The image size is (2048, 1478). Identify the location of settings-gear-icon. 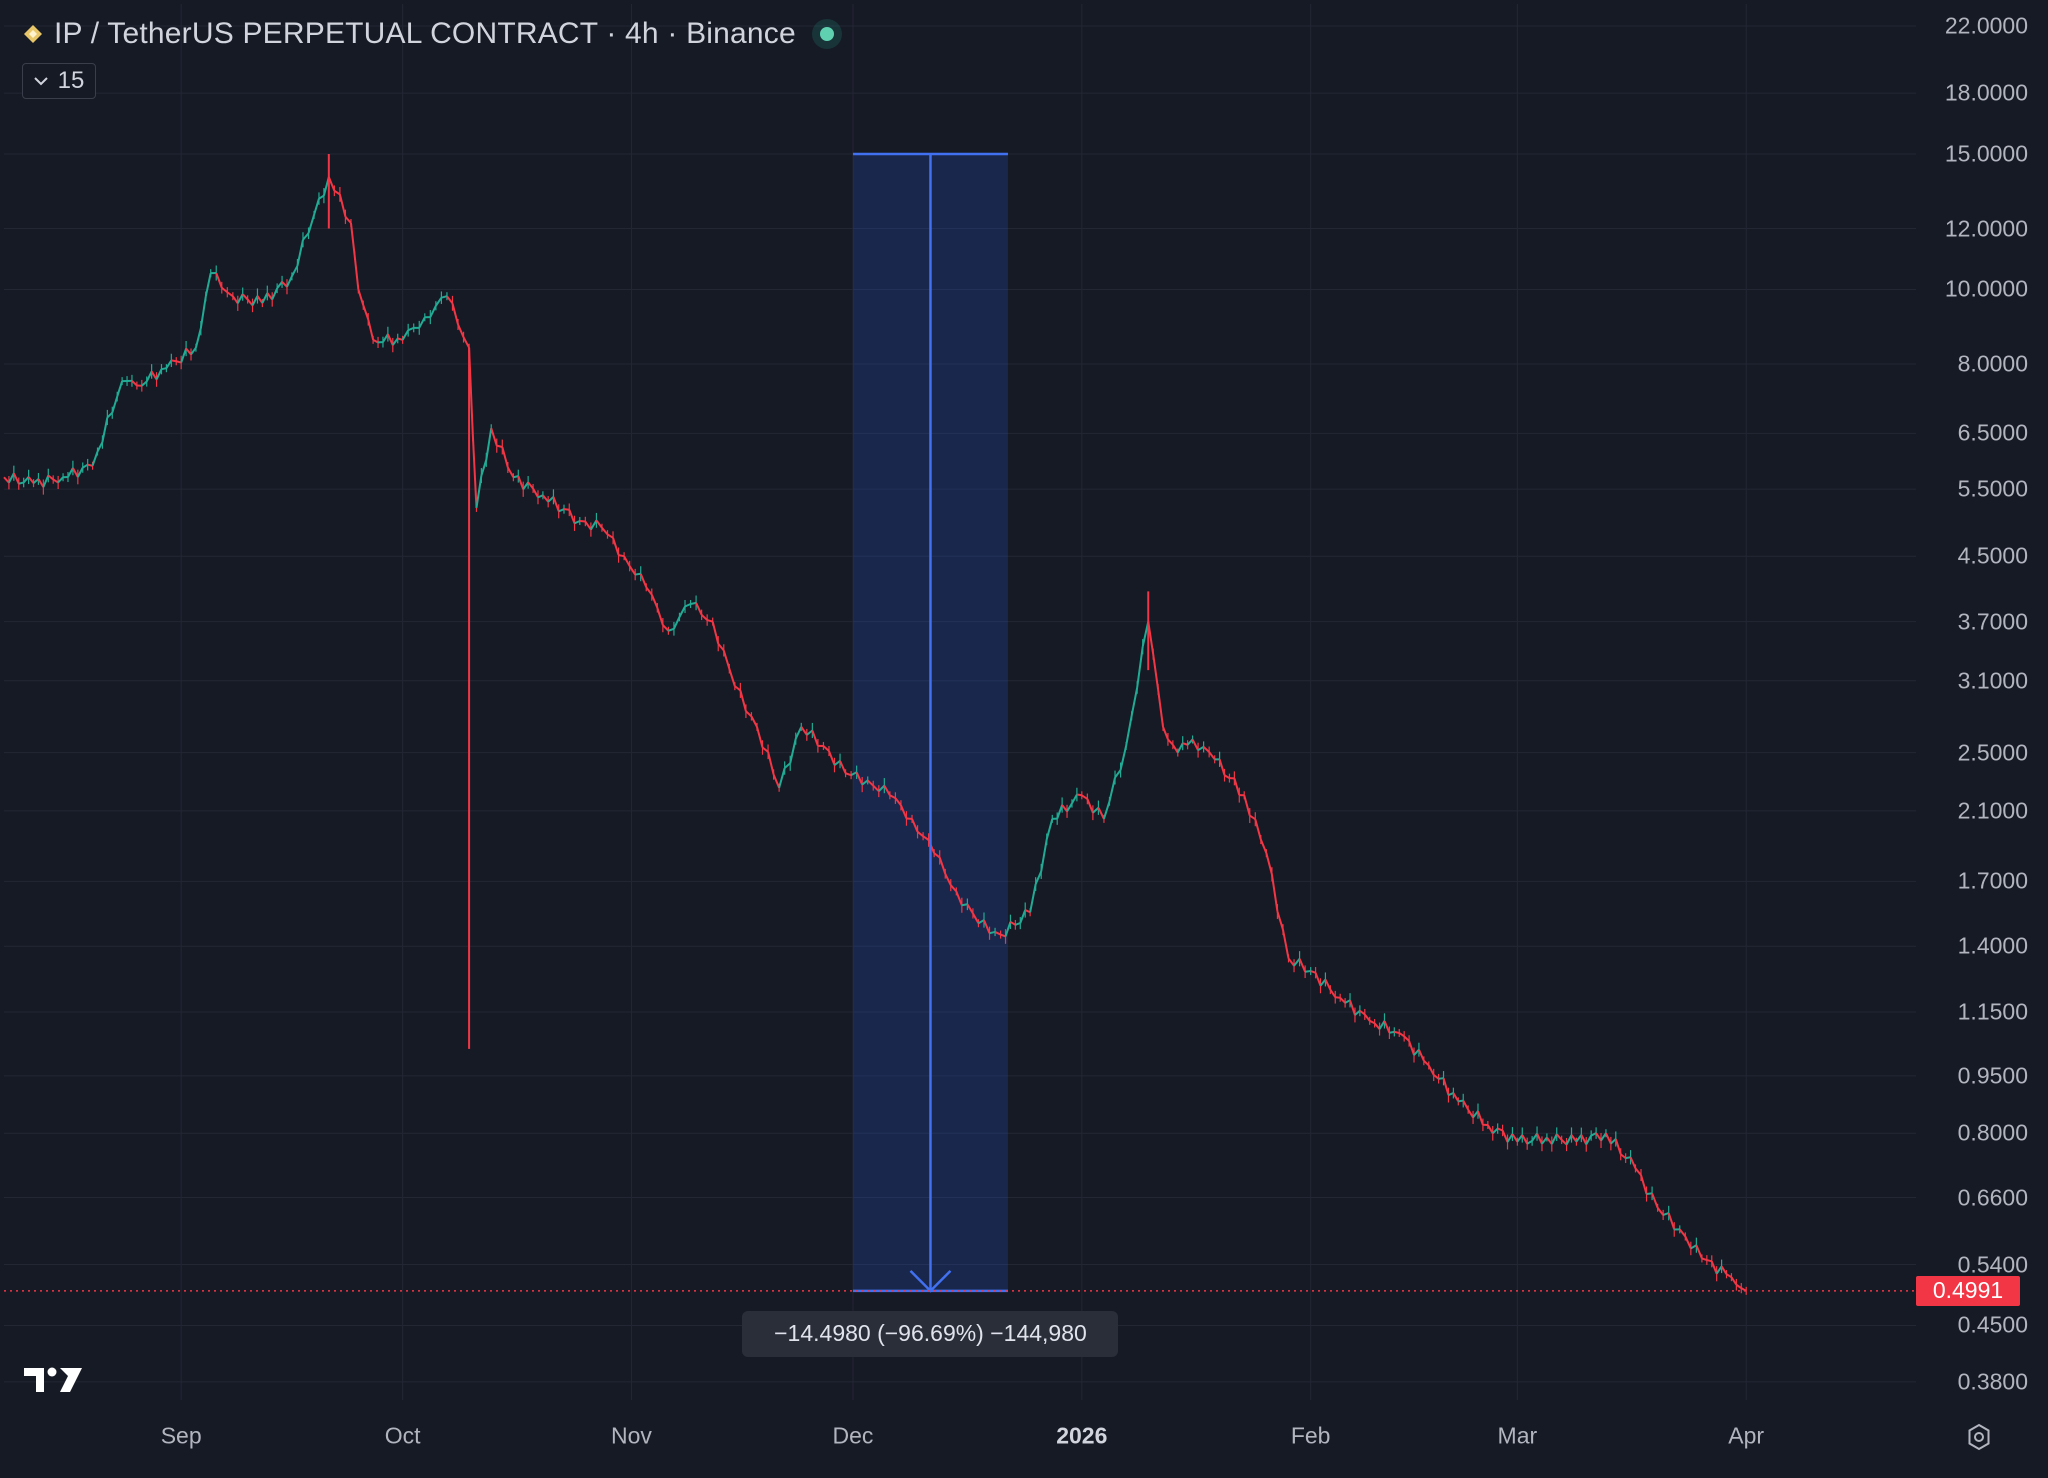
(1979, 1437).